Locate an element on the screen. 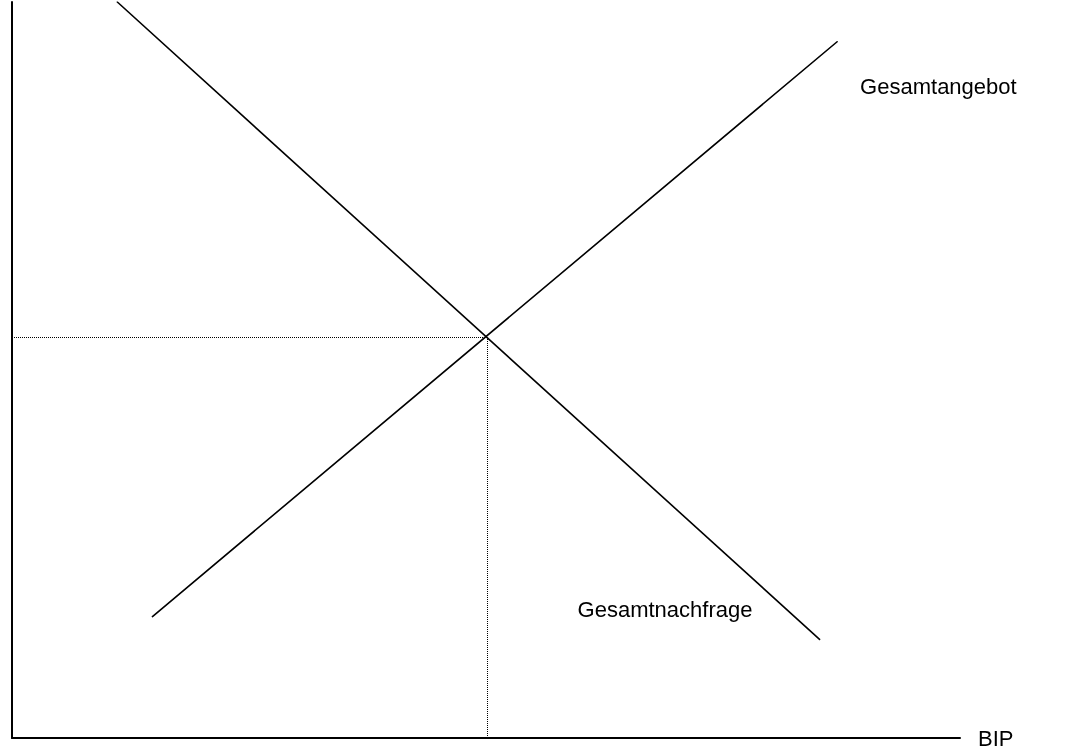 The width and height of the screenshot is (1074, 749). x-axis-title: BIP is located at coordinates (996, 737).